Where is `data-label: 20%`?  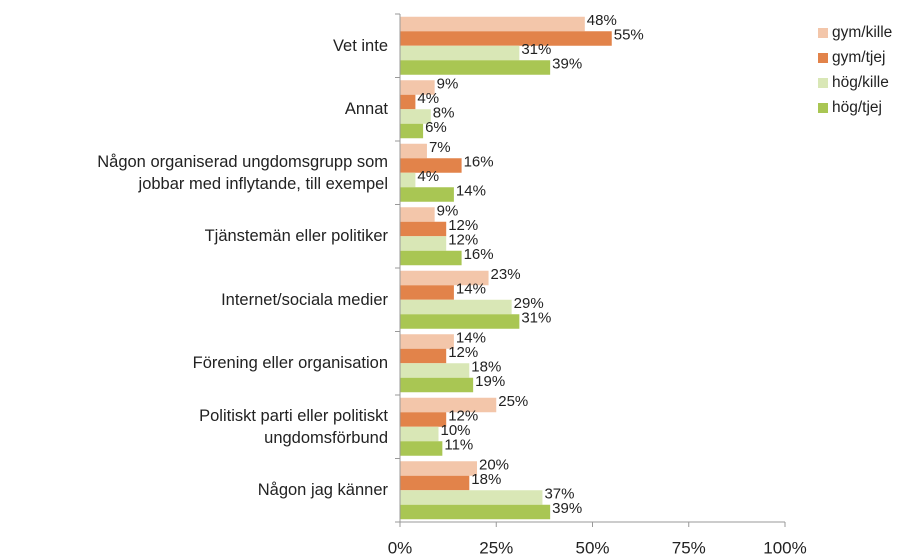 data-label: 20% is located at coordinates (494, 464).